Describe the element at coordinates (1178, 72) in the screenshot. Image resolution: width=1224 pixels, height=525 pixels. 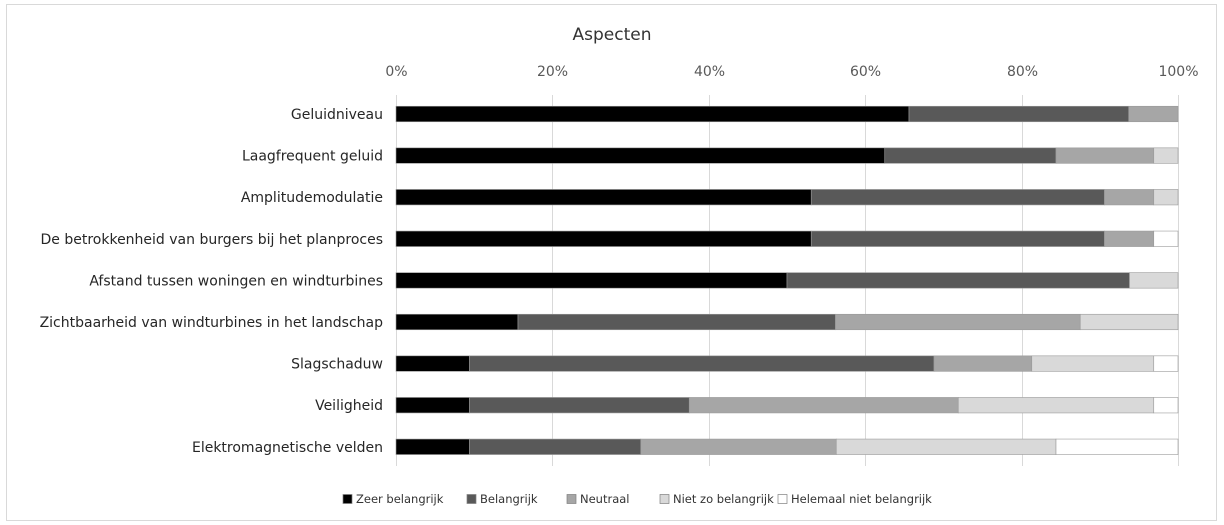
I see `x-tick-label: 100%` at that location.